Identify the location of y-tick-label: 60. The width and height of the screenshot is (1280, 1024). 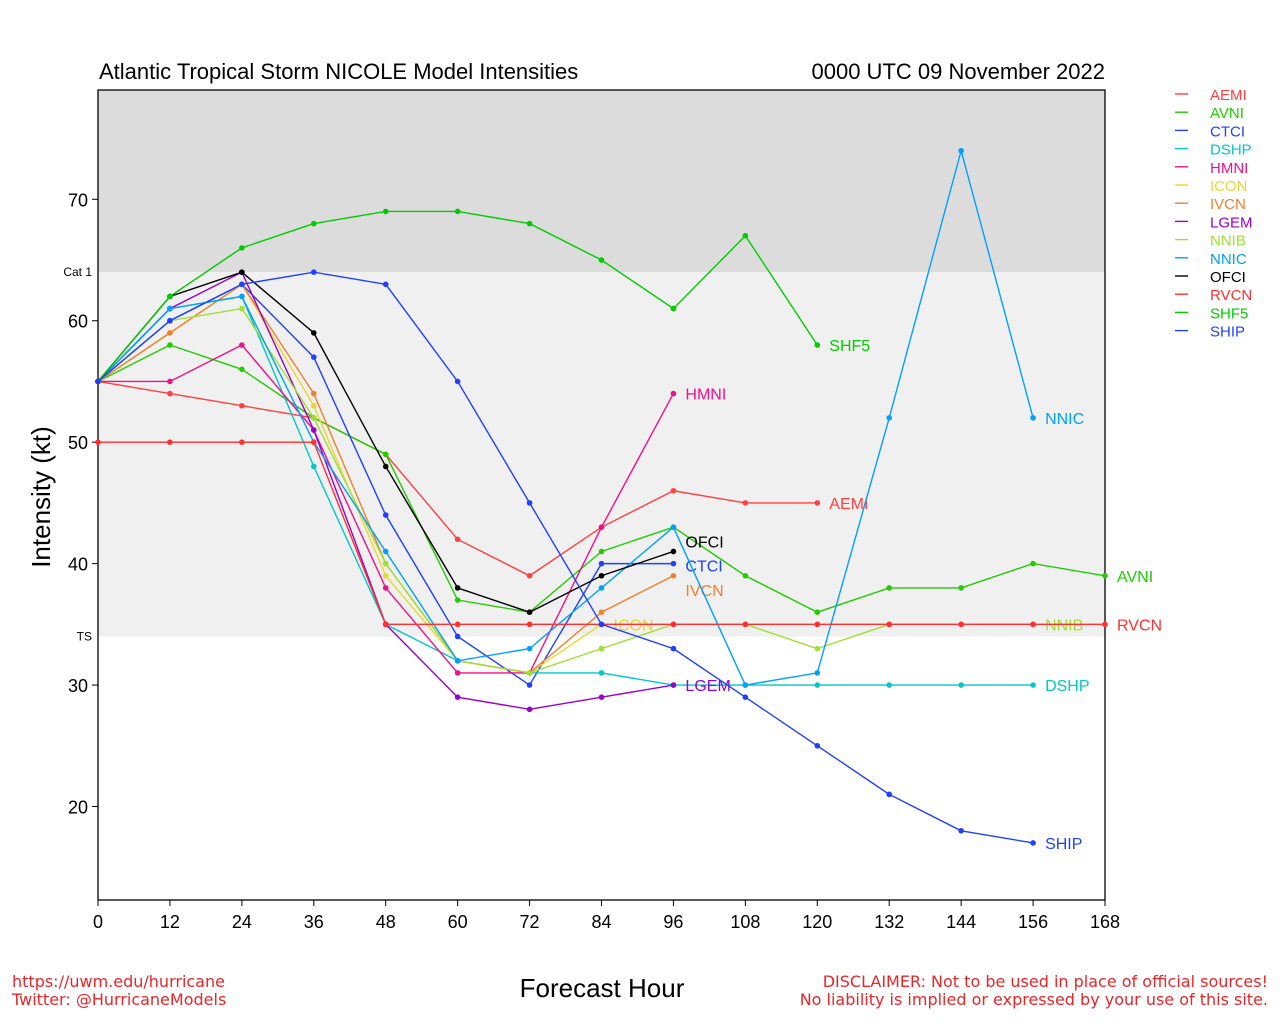
(78, 322).